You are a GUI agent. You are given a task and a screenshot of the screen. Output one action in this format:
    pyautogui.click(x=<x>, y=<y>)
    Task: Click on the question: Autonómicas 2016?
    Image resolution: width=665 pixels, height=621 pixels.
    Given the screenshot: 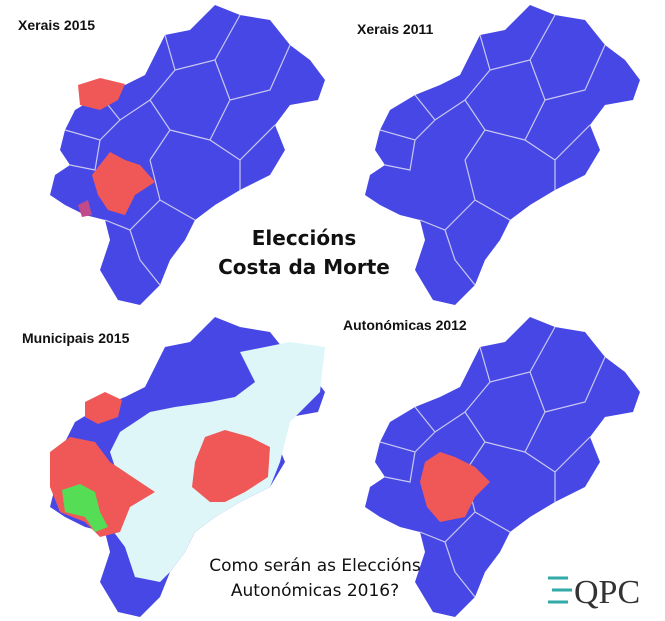 What is the action you would take?
    pyautogui.click(x=315, y=591)
    